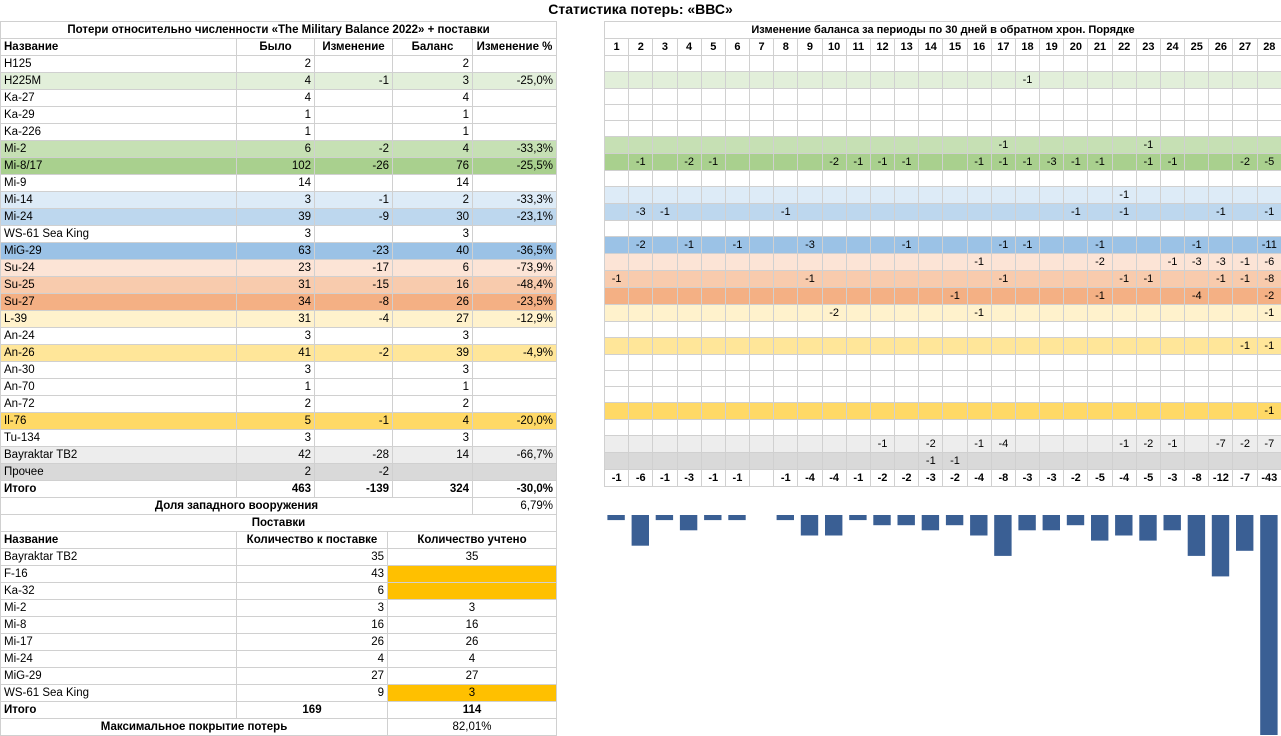 Image resolution: width=1281 pixels, height=736 pixels. I want to click on aircraft-name: Bayraktar TB2, so click(118, 455).